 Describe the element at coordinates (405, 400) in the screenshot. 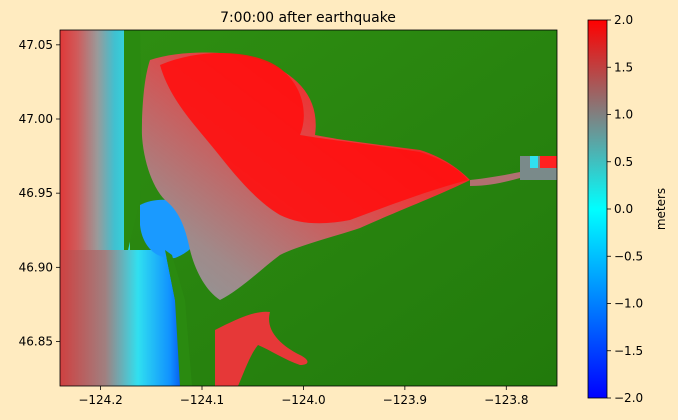

I see `x-tick-label: −123.9` at that location.